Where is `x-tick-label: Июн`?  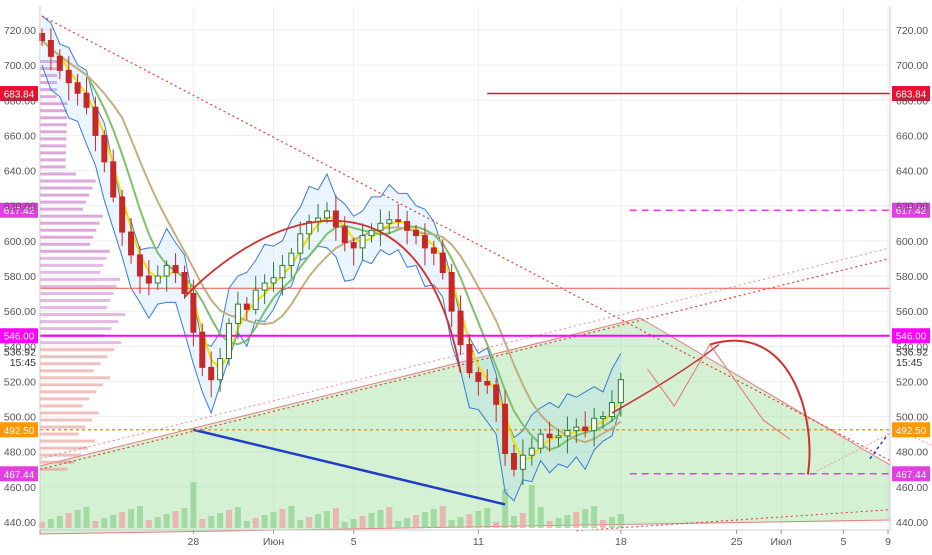 x-tick-label: Июн is located at coordinates (273, 542).